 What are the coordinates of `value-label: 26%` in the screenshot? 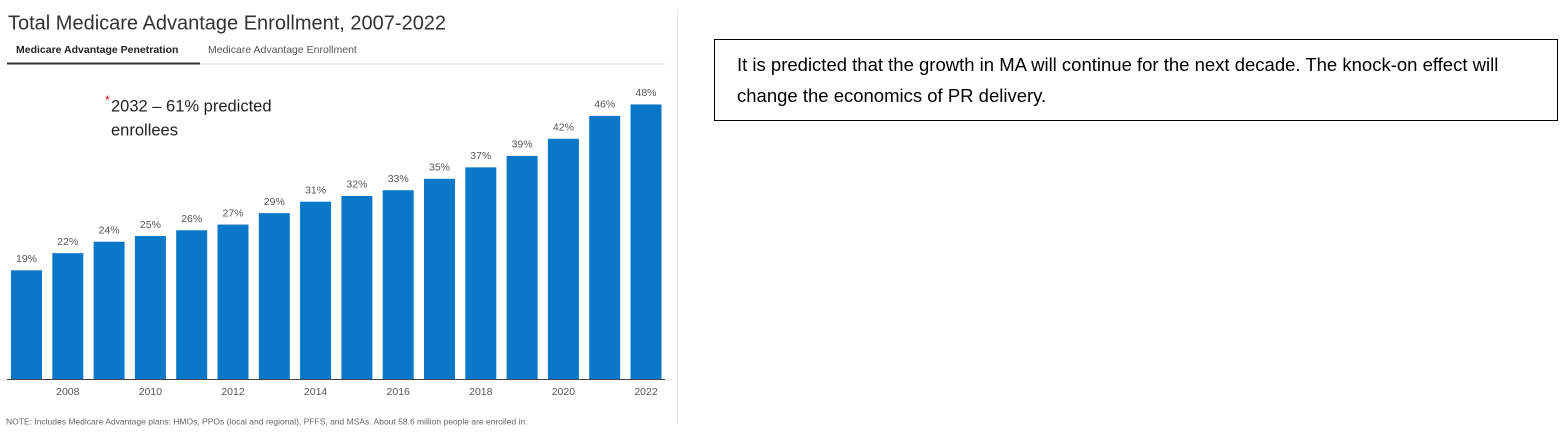 It's located at (191, 219).